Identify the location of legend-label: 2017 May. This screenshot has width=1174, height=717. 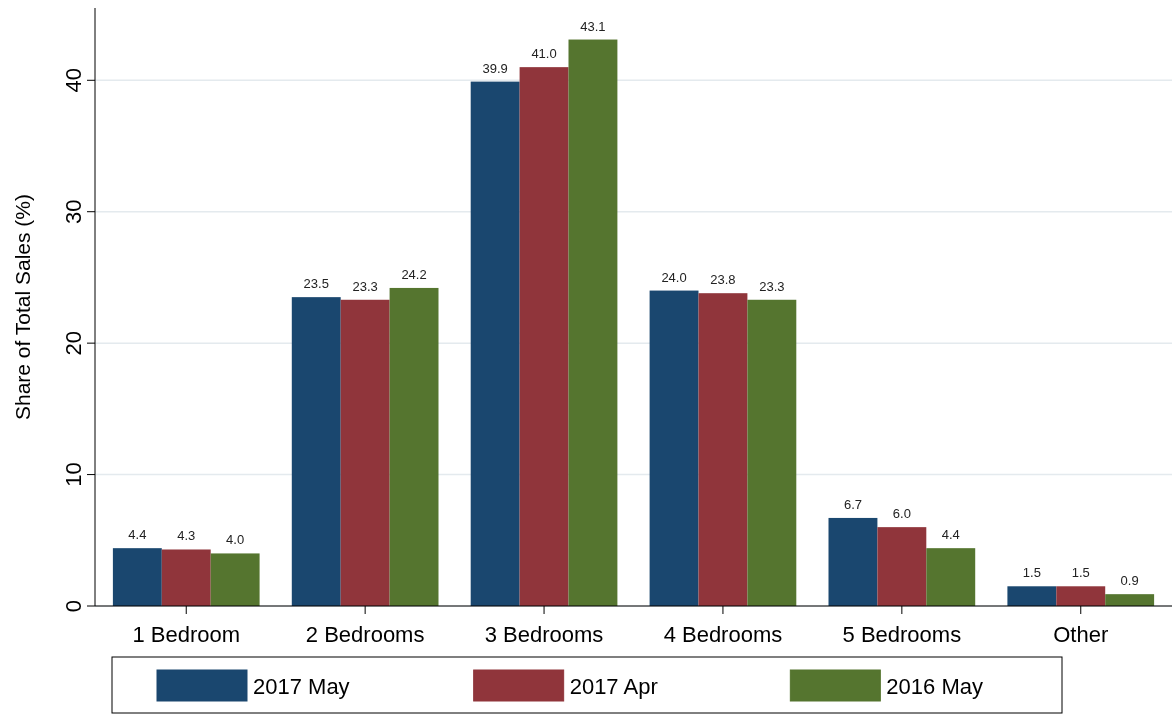
(301, 686).